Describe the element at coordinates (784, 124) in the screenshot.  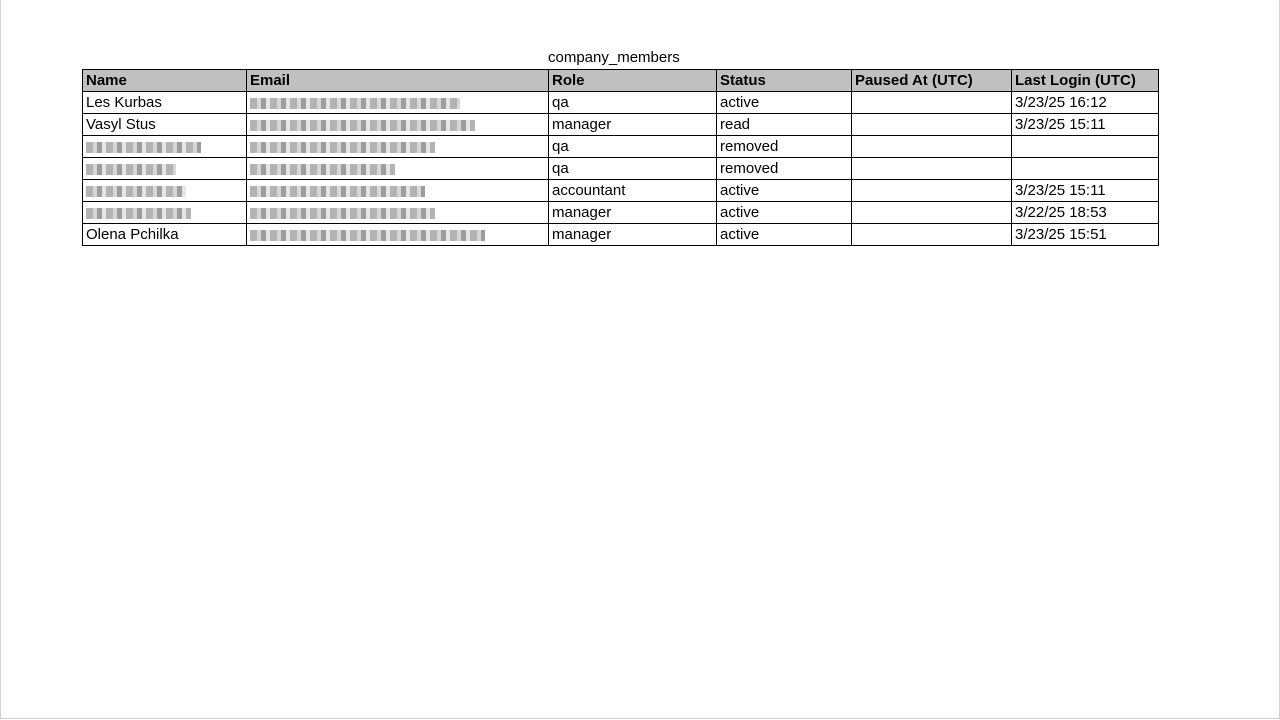
I see `cell-status: read` at that location.